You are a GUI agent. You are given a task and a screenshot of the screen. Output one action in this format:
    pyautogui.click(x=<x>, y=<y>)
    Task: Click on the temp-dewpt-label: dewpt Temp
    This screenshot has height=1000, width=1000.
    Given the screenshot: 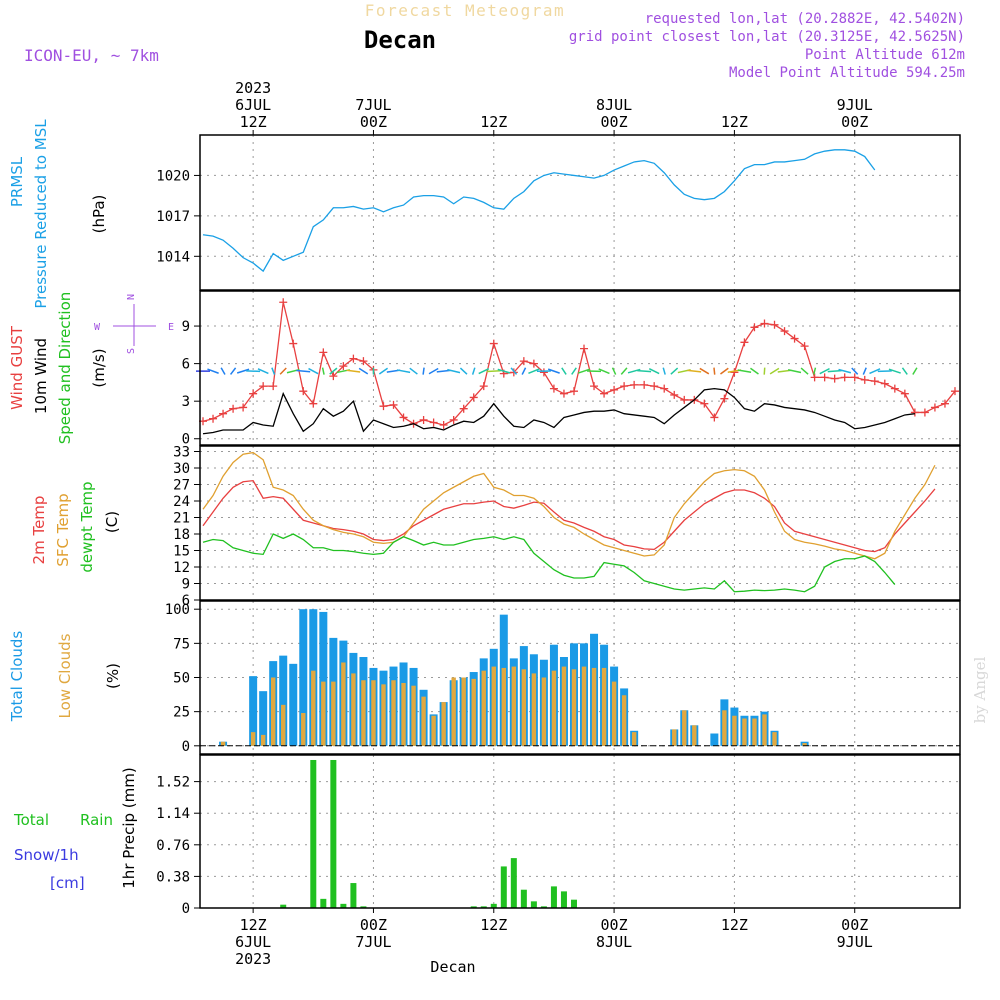 What is the action you would take?
    pyautogui.click(x=87, y=526)
    